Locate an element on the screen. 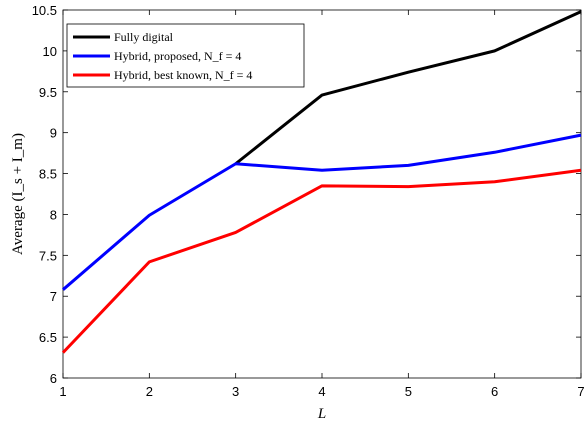  y-tick-label: 7 is located at coordinates (53, 296).